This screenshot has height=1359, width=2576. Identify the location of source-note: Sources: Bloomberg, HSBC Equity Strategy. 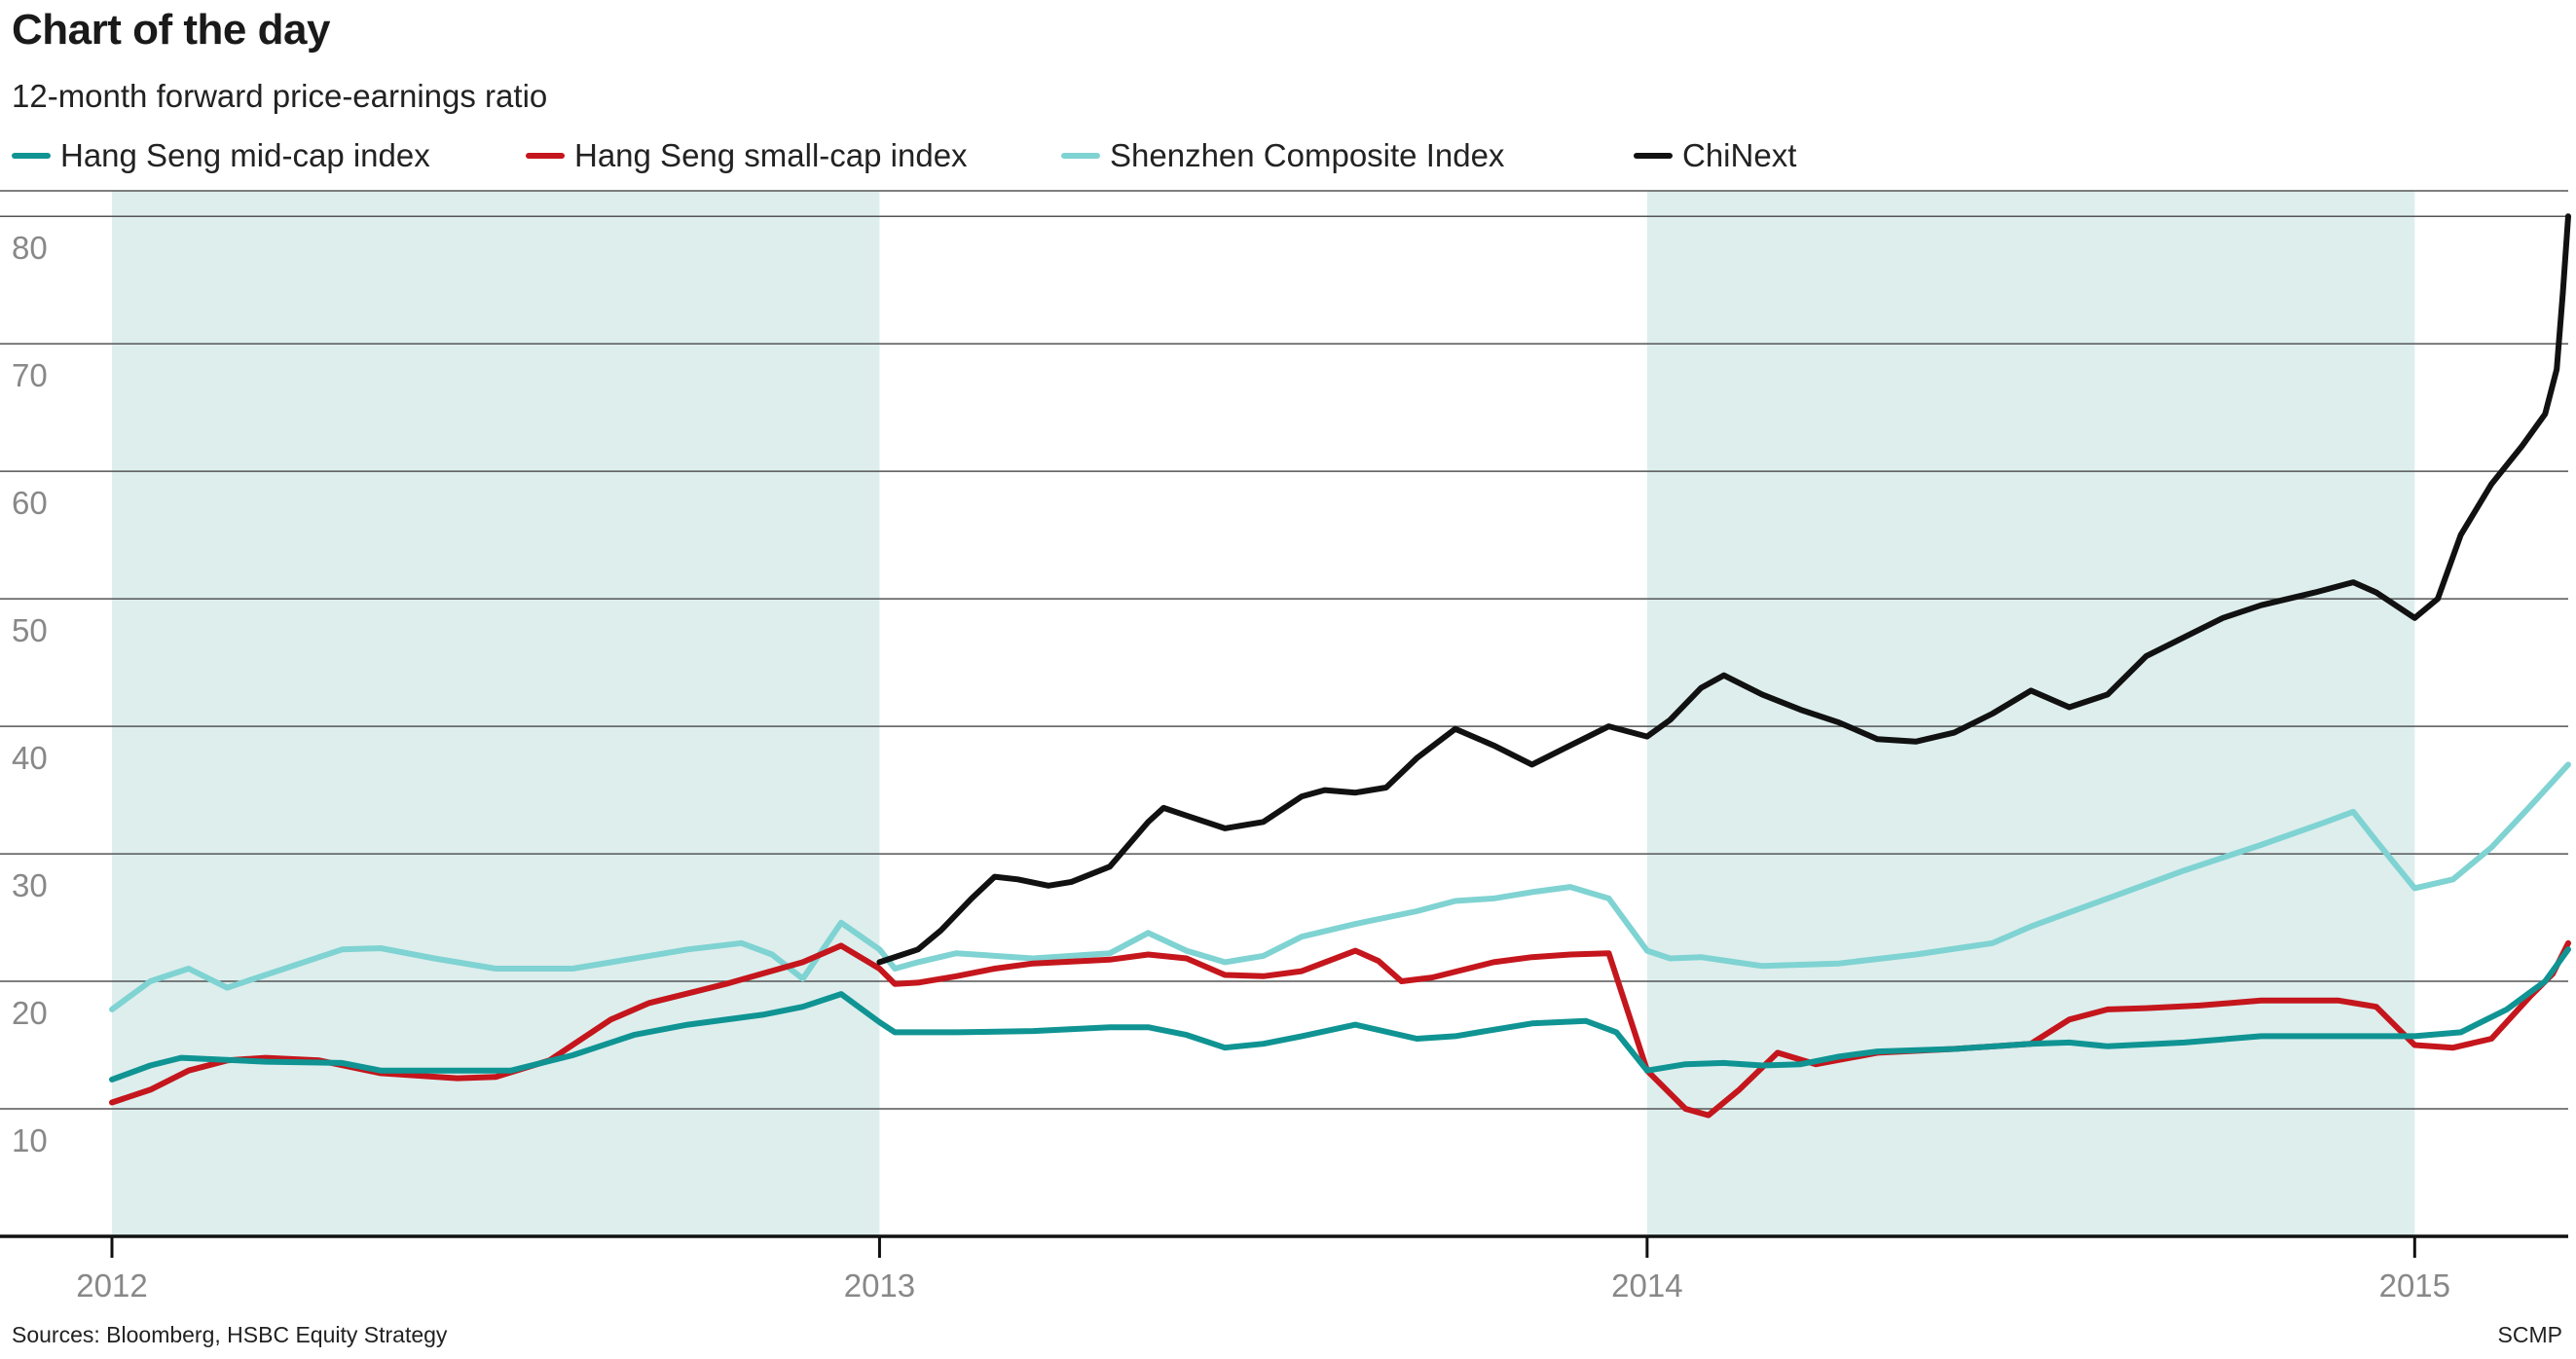
(230, 1334).